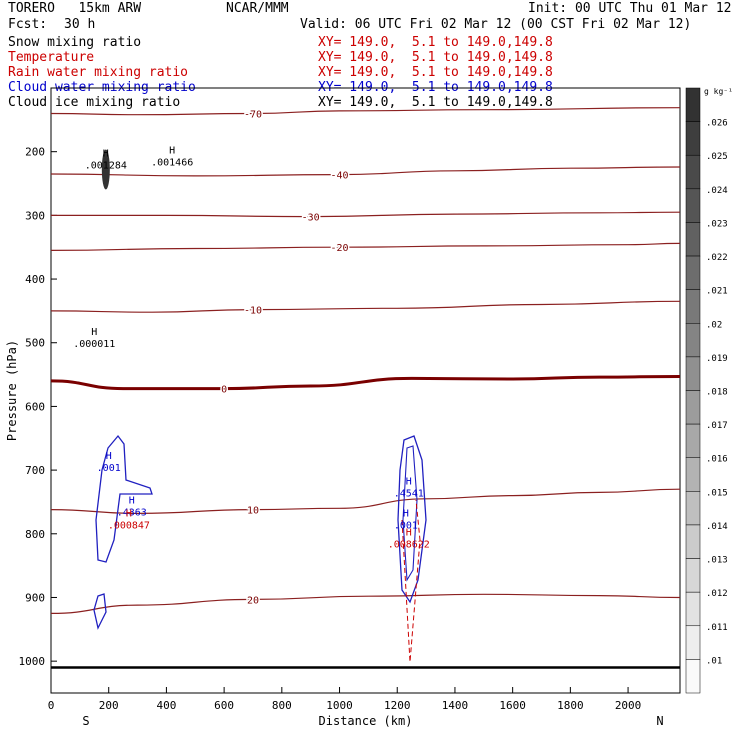 The image size is (740, 740). Describe the element at coordinates (253, 600) in the screenshot. I see `temperature-contour-label: 20` at that location.